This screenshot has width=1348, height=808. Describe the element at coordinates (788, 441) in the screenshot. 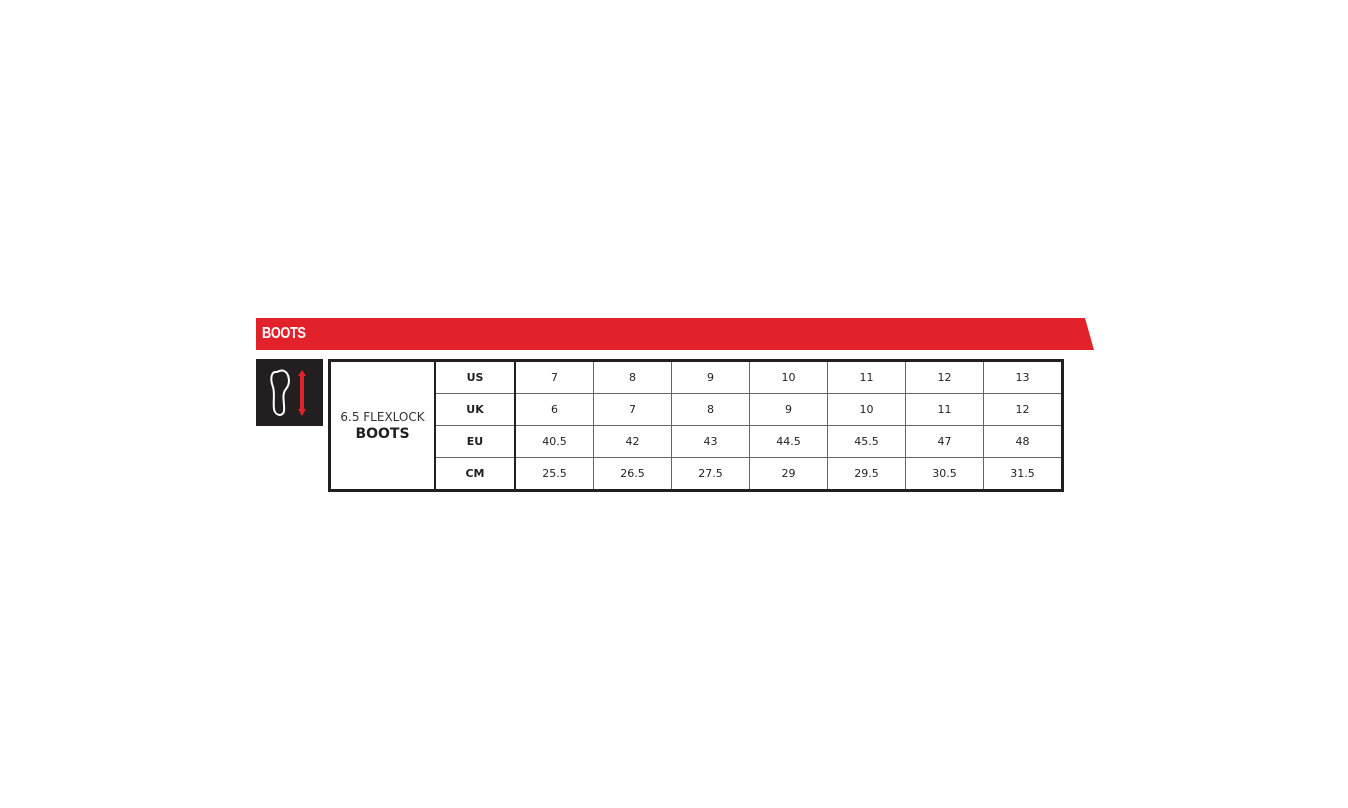

I see `size-value-cell: 44.5` at that location.